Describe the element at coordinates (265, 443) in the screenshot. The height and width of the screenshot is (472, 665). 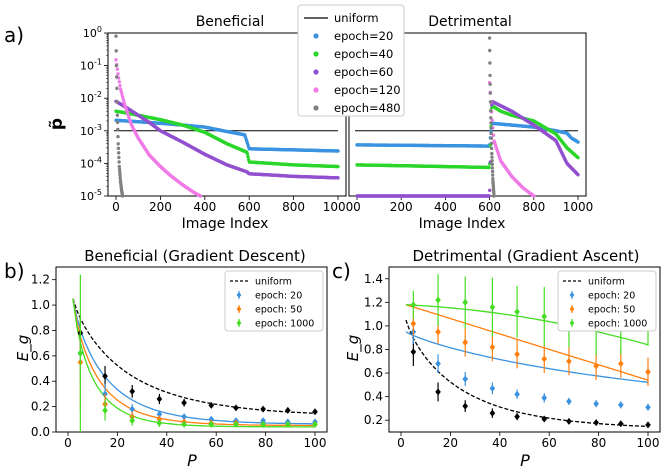
I see `x-tick-label: 80` at that location.